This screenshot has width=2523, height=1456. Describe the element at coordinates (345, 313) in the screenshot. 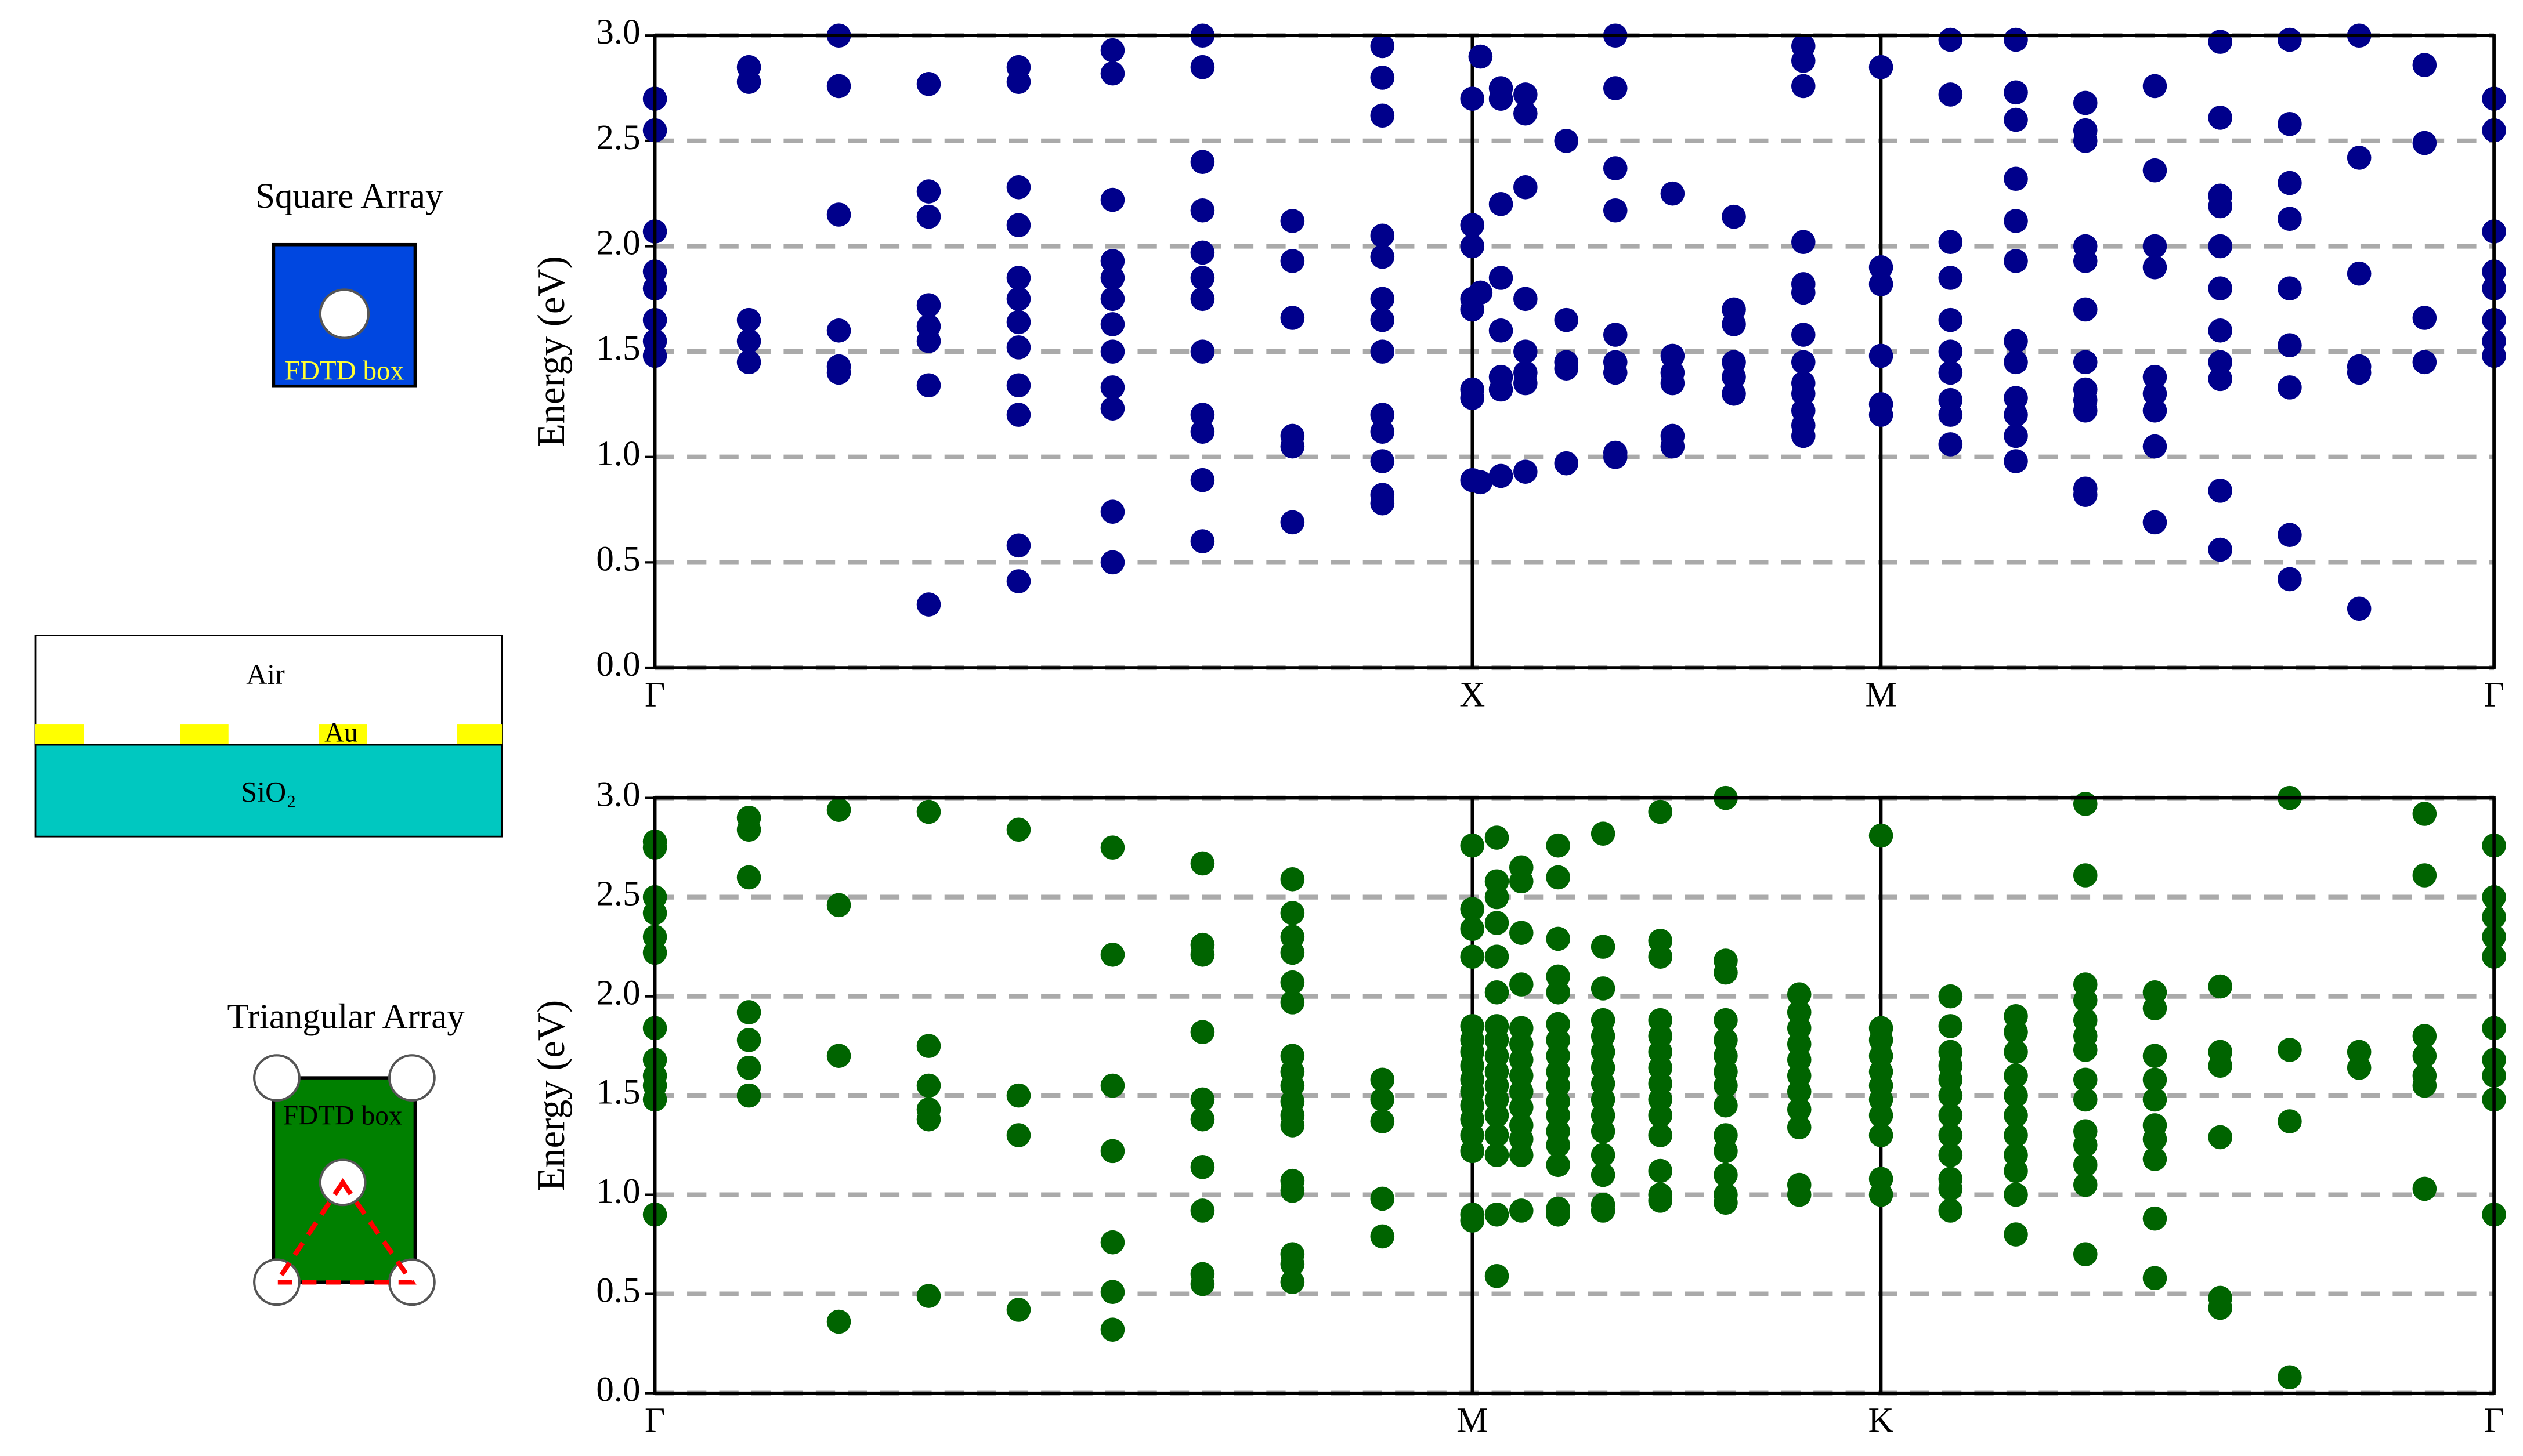

I see `hole` at that location.